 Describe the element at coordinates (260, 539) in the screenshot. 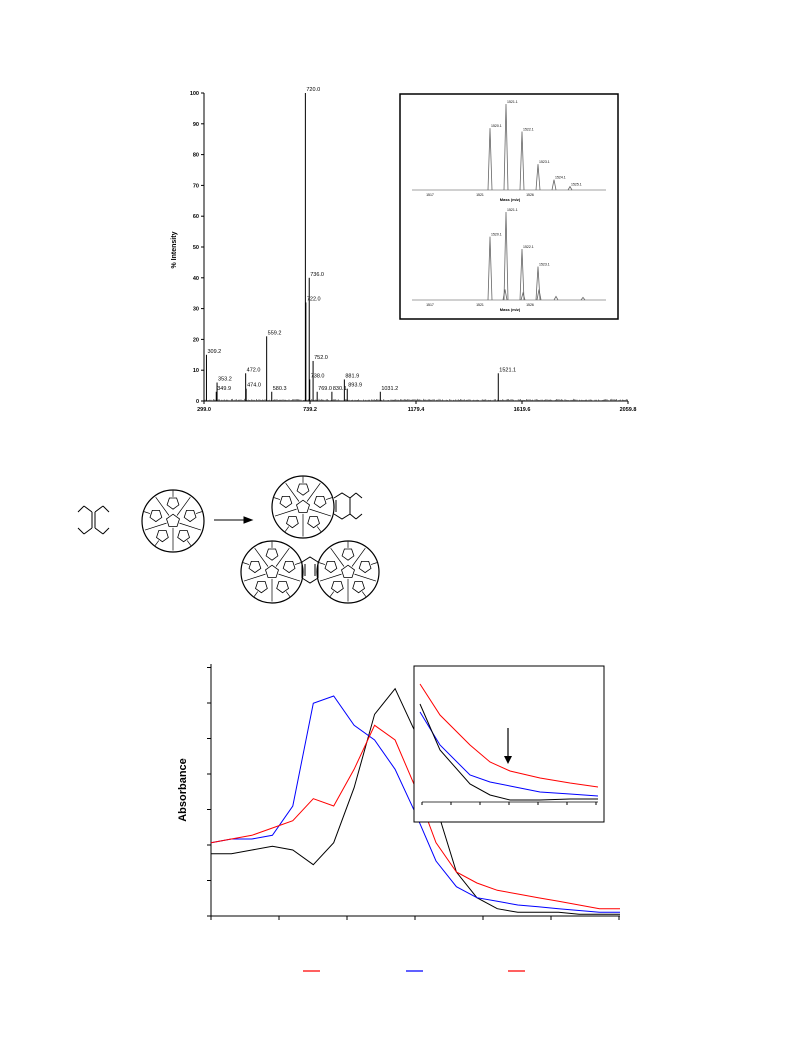

I see `fullerene-structures` at that location.